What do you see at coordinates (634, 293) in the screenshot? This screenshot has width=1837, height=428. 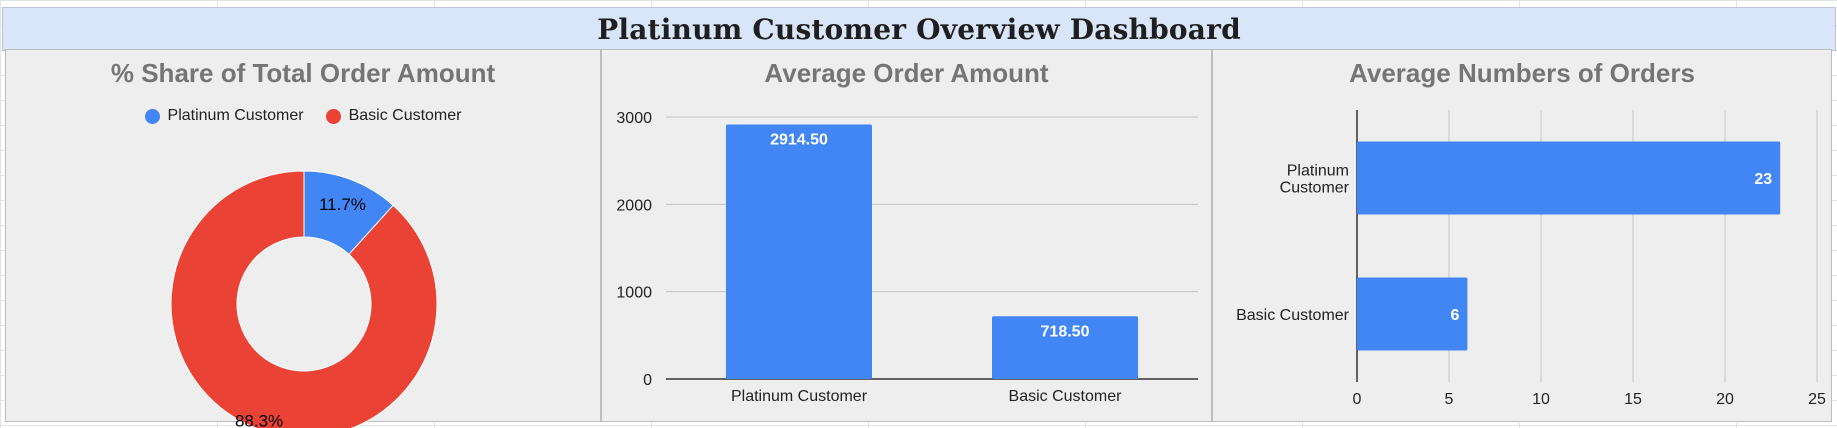 I see `y-tick-label: 1000` at bounding box center [634, 293].